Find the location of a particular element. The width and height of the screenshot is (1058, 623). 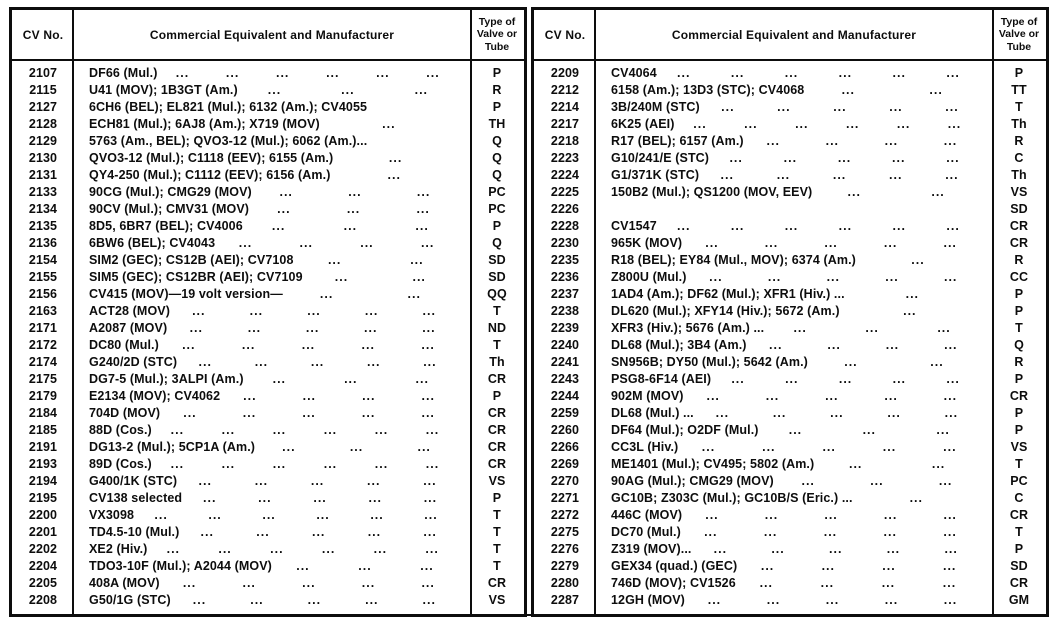

table-row: 2217 6K25 (AEI).................. Th is located at coordinates (790, 124).